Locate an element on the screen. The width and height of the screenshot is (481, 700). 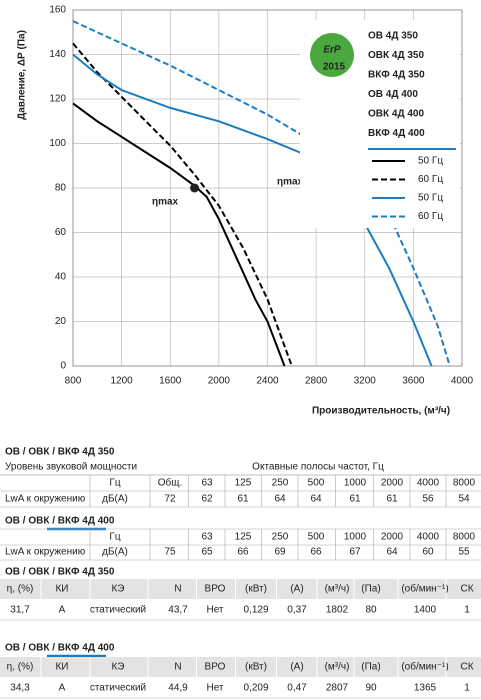
y-tick-label: 160 is located at coordinates (57, 10).